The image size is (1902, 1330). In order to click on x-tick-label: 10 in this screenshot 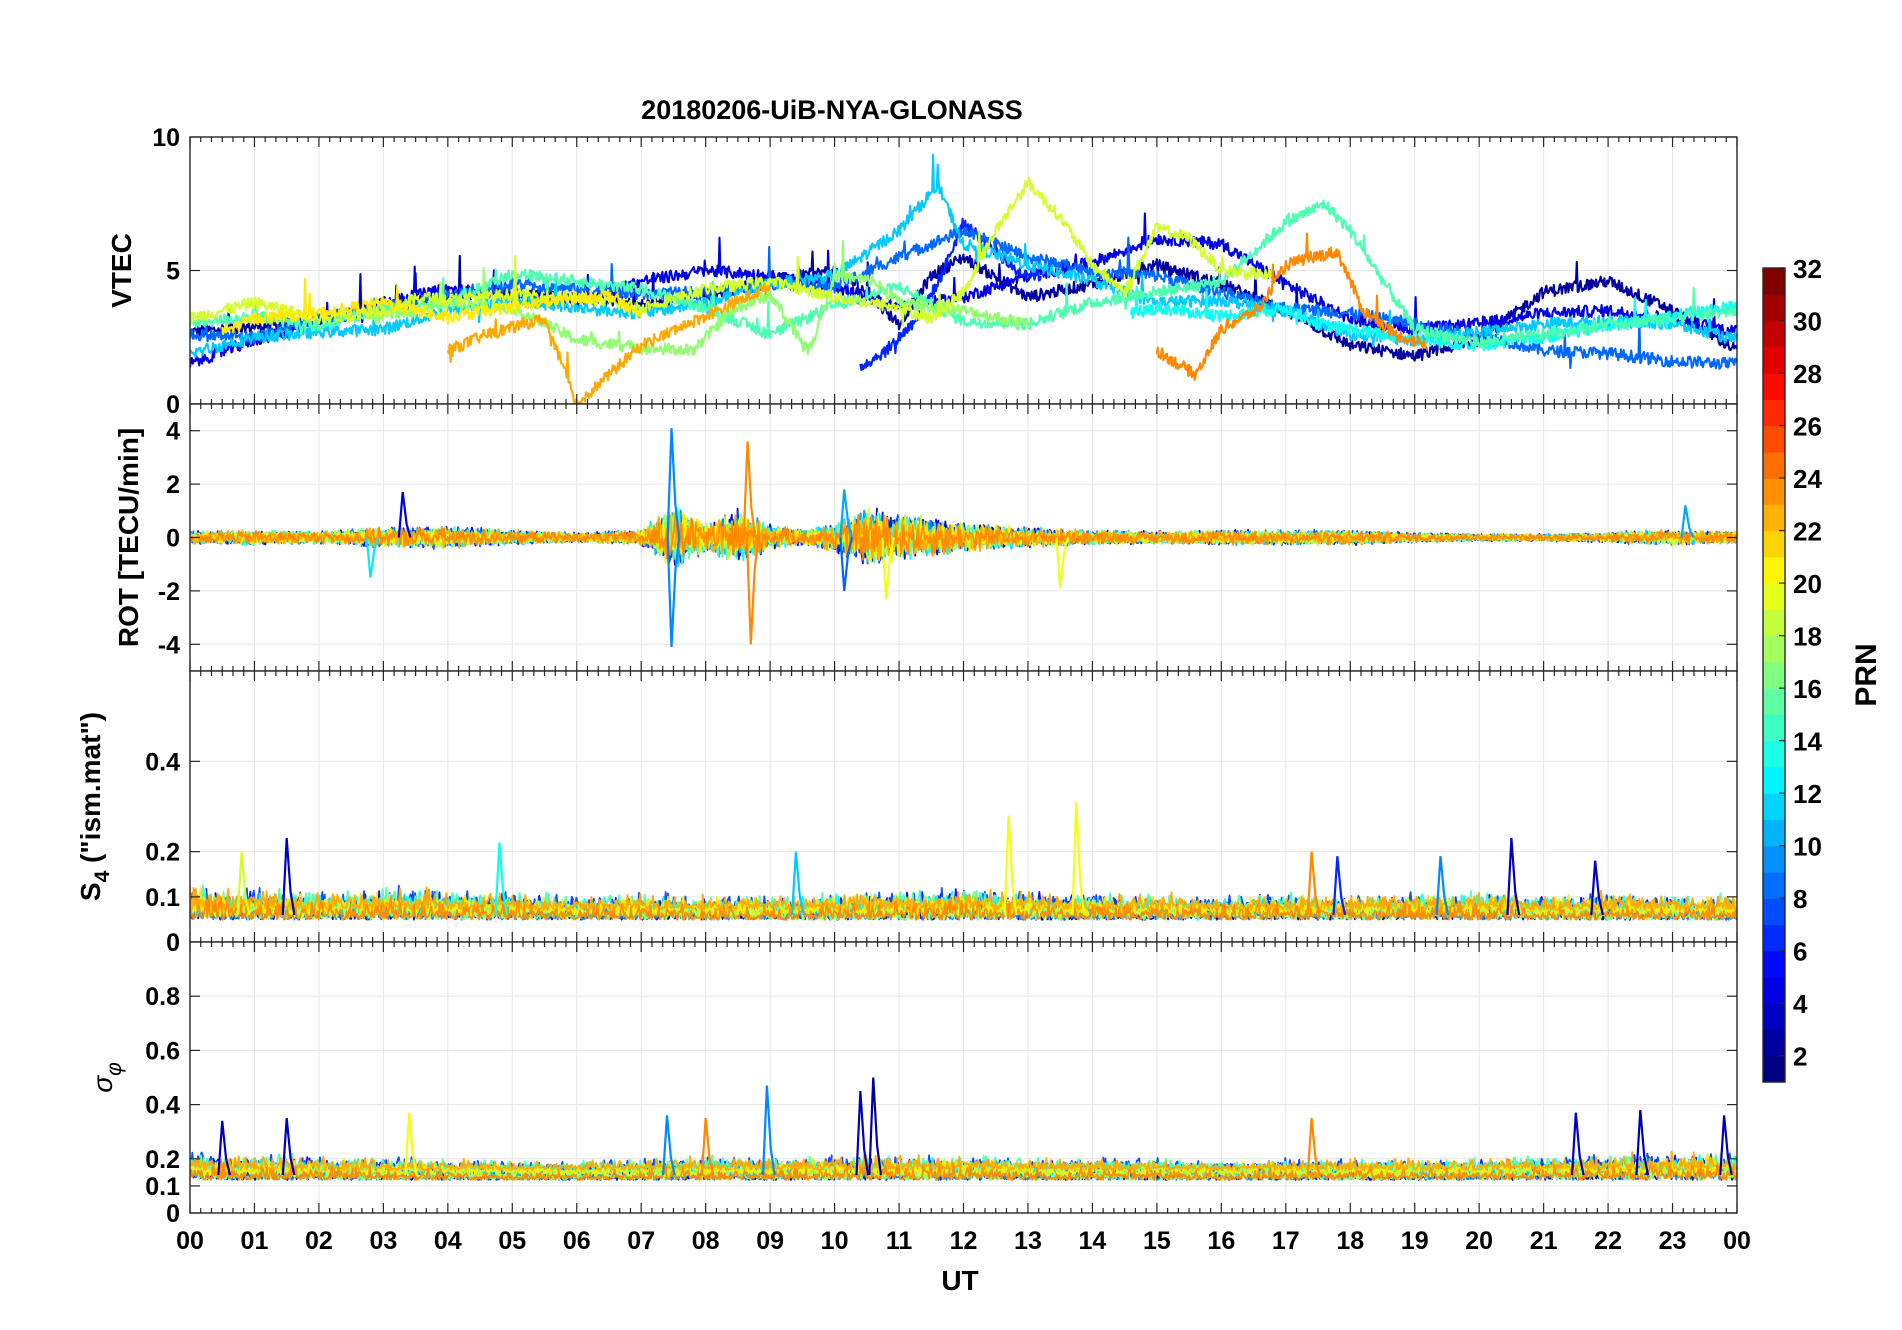, I will do `click(835, 1241)`.